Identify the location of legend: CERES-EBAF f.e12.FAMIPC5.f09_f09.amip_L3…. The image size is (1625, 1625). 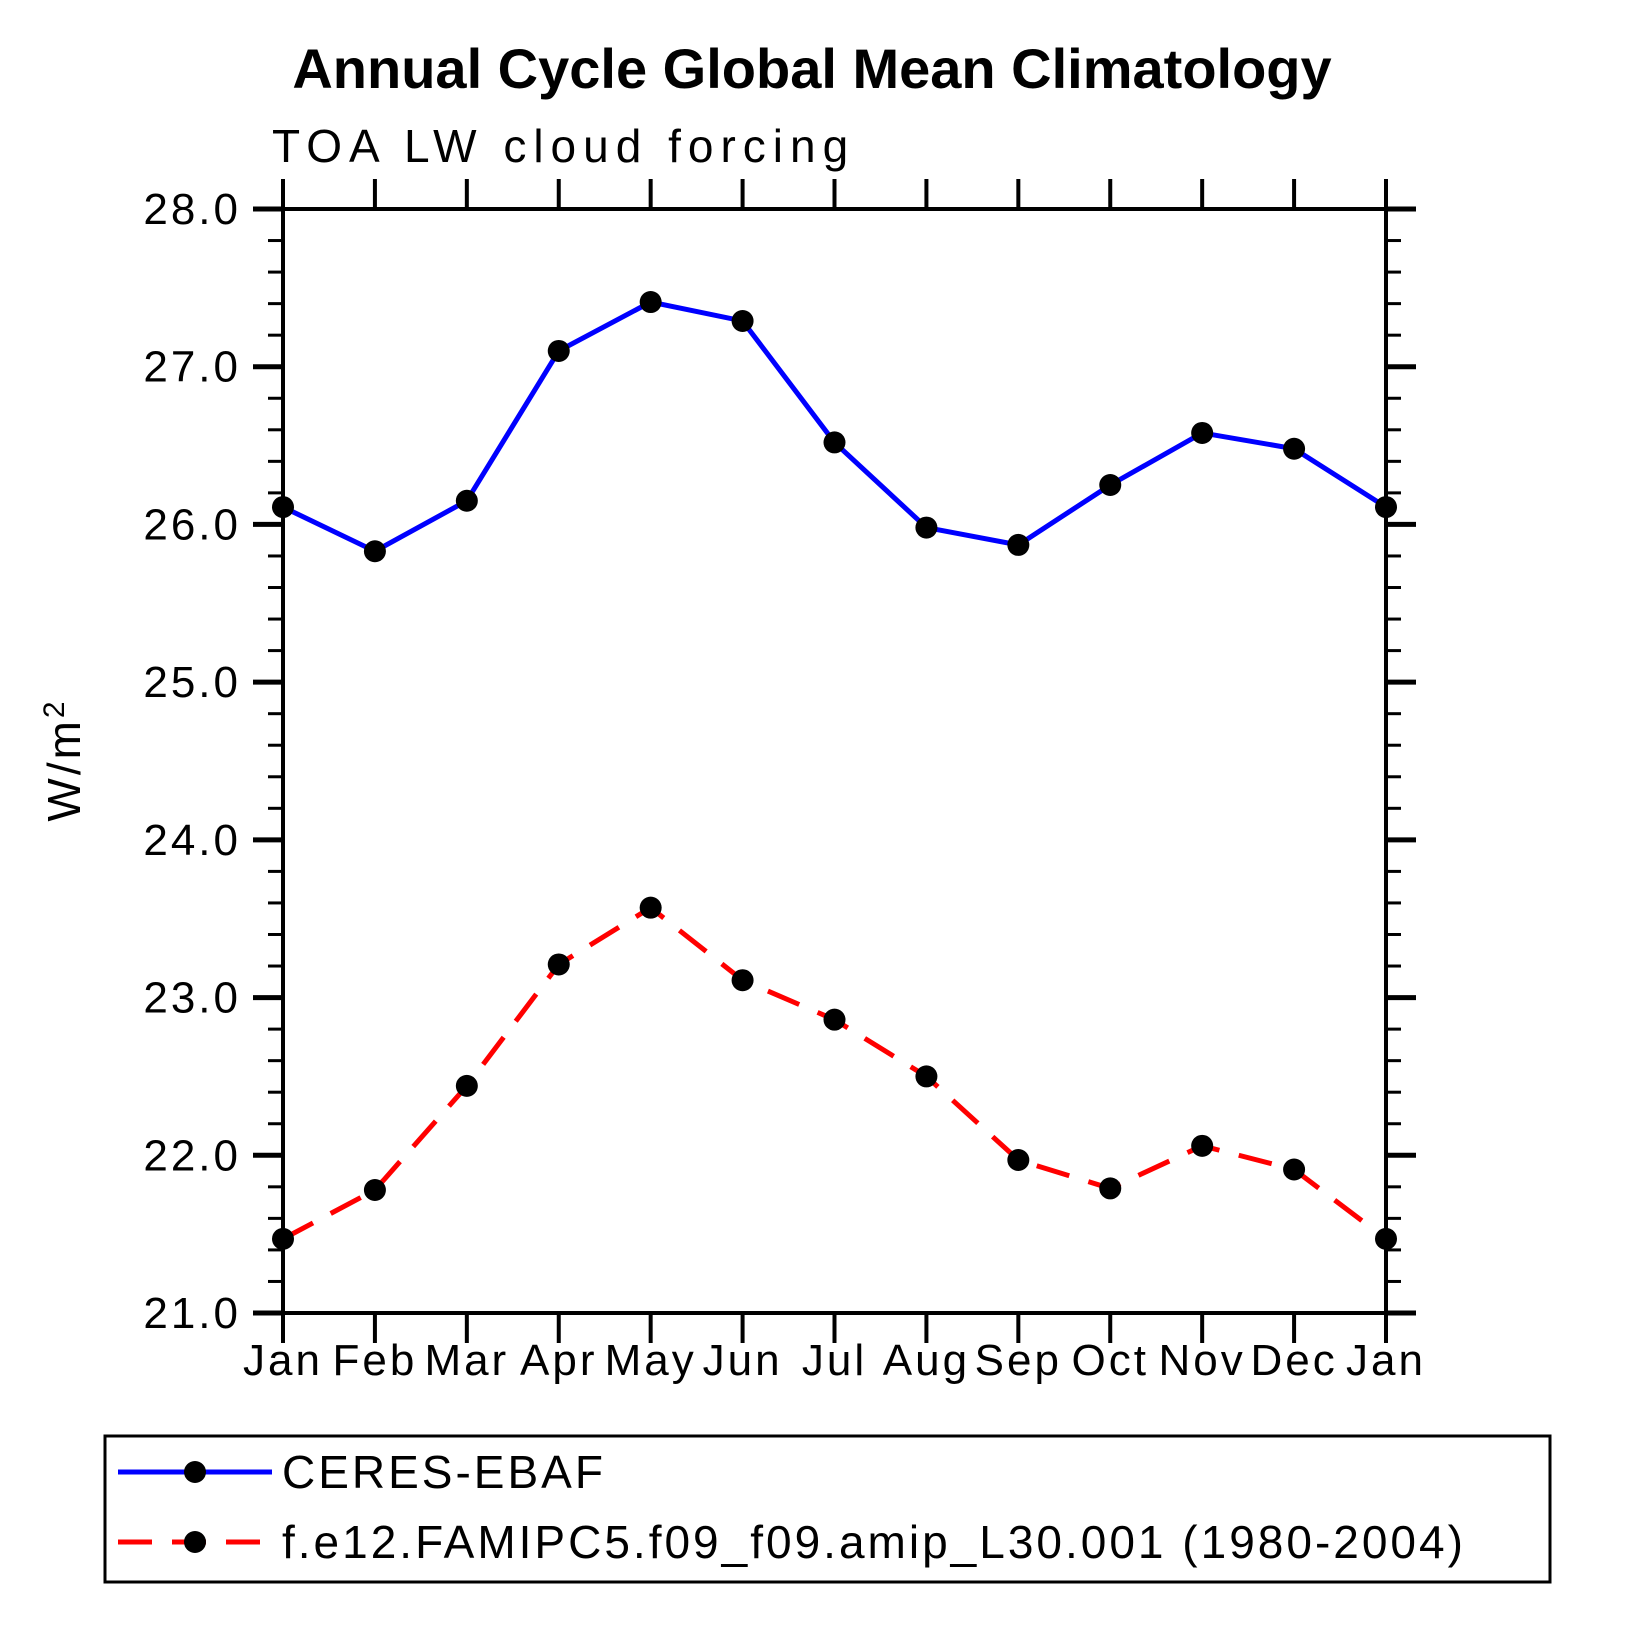
(827, 1509).